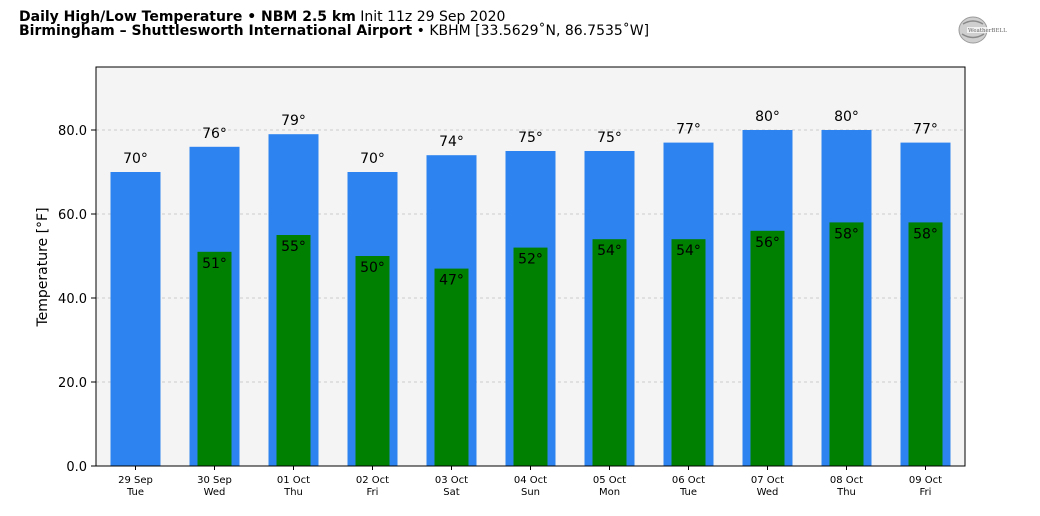 Image resolution: width=1040 pixels, height=516 pixels. Describe the element at coordinates (214, 134) in the screenshot. I see `high-label: 76°` at that location.